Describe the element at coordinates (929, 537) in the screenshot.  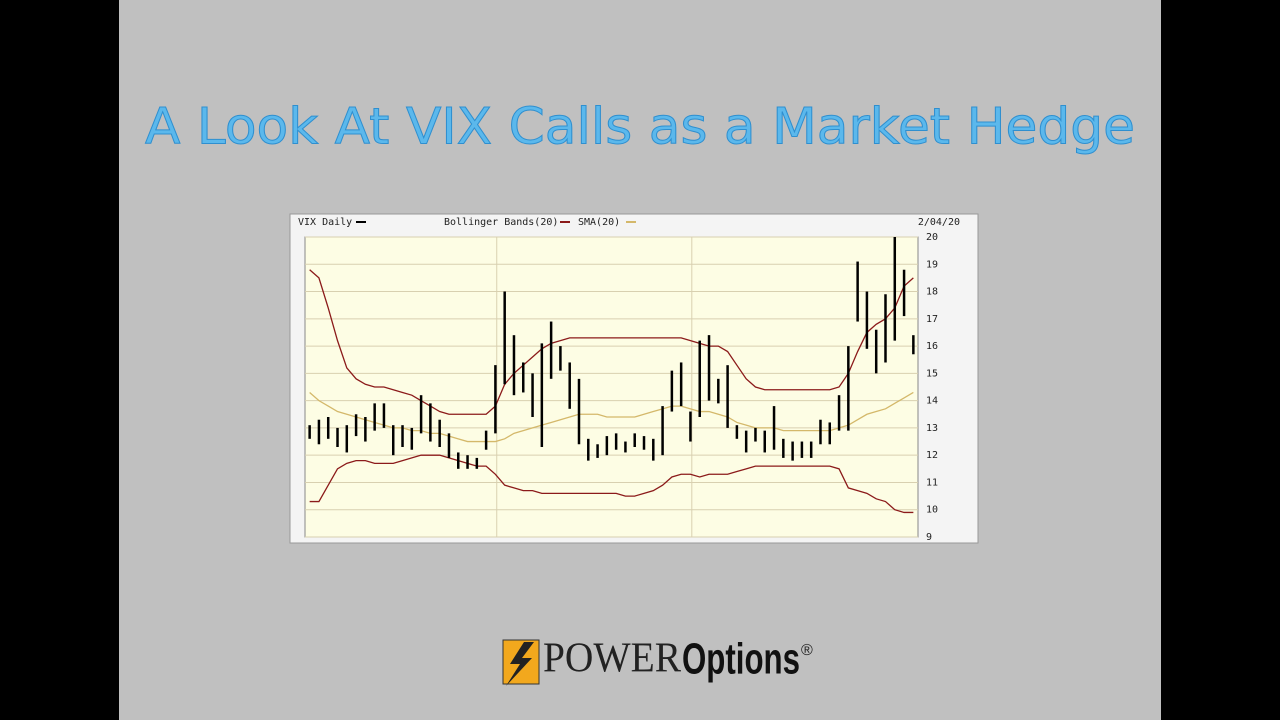
I see `y-tick-label: 9` at that location.